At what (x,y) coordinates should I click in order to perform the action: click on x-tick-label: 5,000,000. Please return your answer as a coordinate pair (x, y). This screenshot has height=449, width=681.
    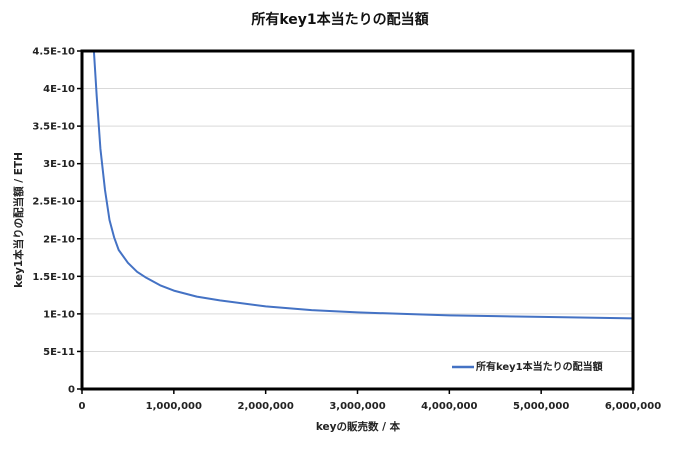
    Looking at the image, I should click on (541, 406).